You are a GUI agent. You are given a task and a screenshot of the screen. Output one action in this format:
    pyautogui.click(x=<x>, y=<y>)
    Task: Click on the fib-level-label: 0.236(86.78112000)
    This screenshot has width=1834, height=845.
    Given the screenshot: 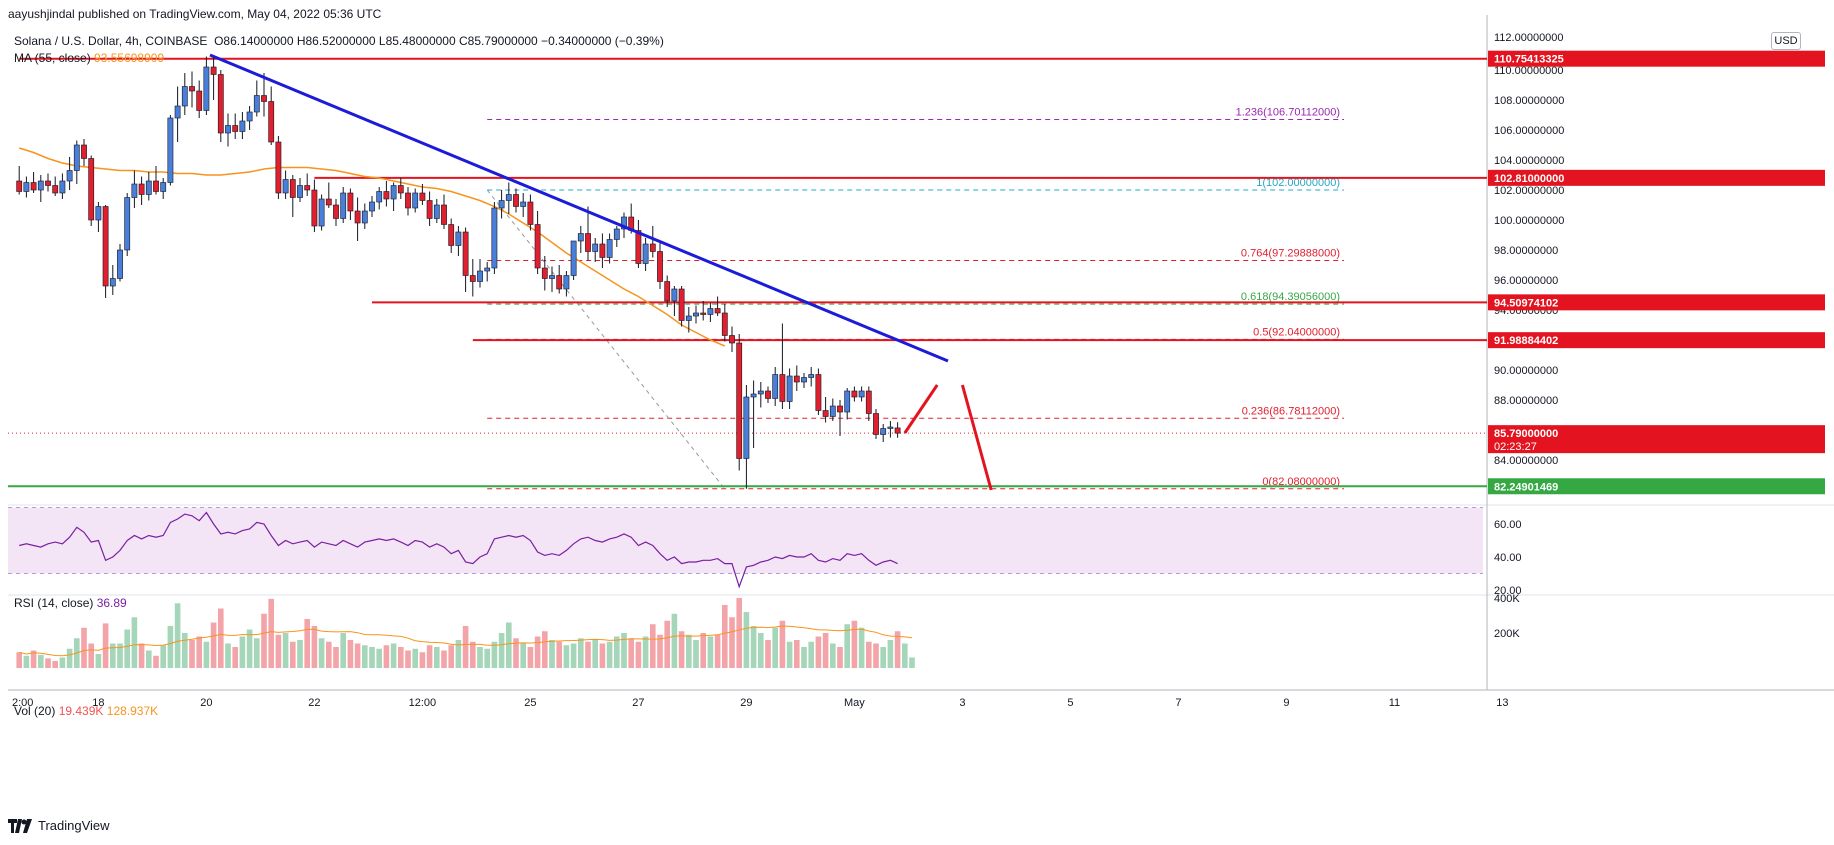 What is the action you would take?
    pyautogui.click(x=1291, y=411)
    